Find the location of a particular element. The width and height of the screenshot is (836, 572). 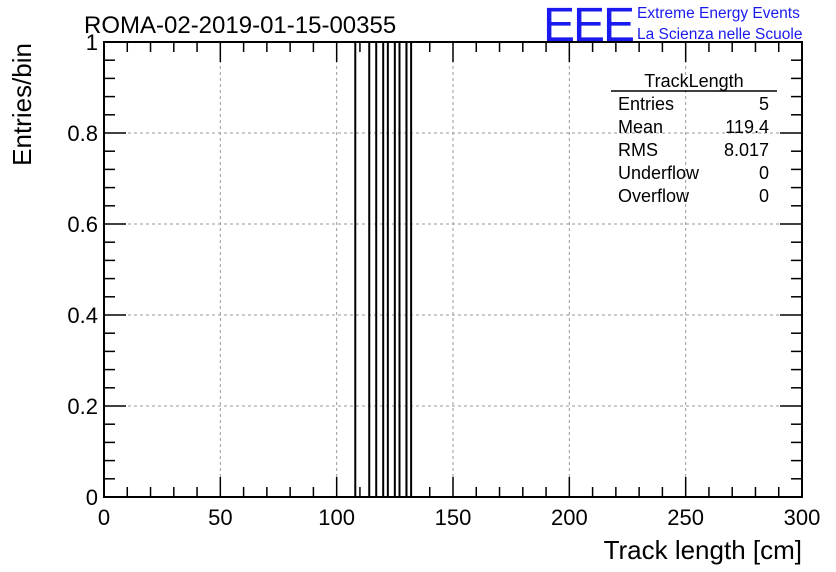

x-tick-label: 150 is located at coordinates (453, 517).